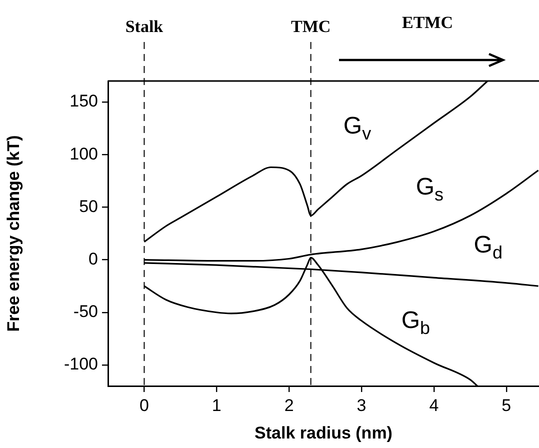  I want to click on ref-line-label: TMC, so click(310, 26).